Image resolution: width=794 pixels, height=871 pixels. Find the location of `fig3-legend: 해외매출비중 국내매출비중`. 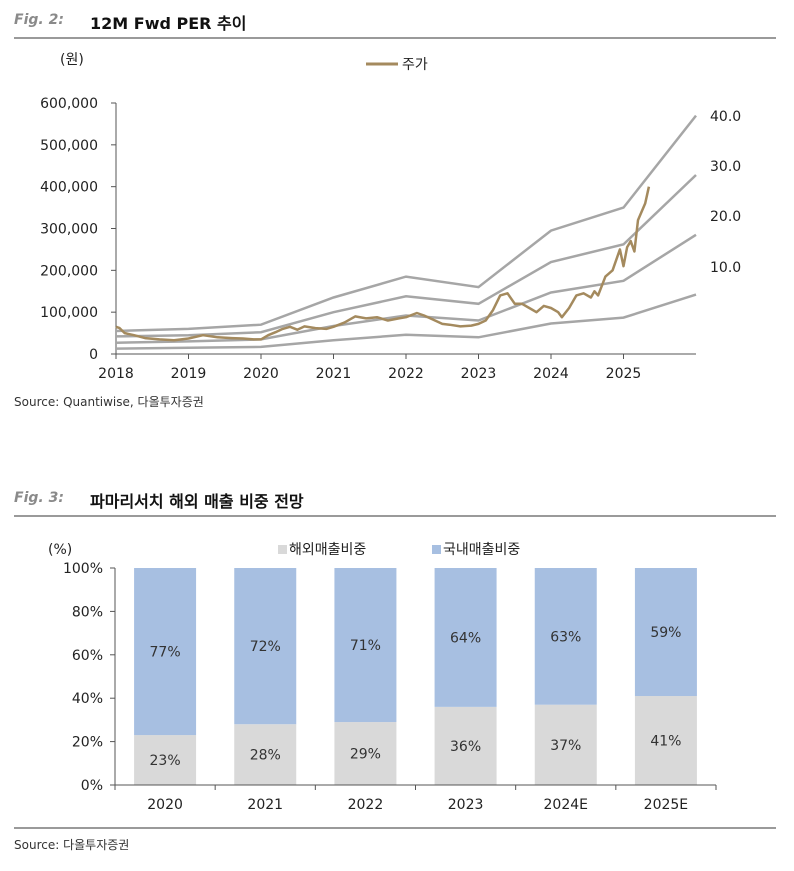

fig3-legend: 해외매출비중 국내매출비중 is located at coordinates (399, 550).